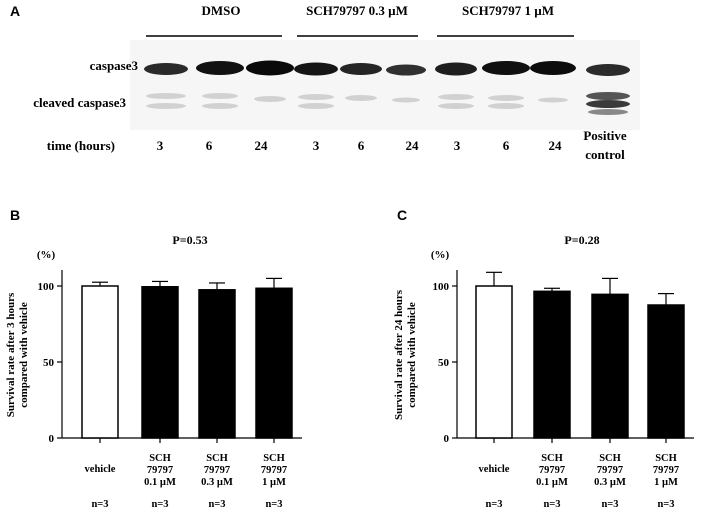  What do you see at coordinates (79, 102) in the screenshot?
I see `row-label-cleaved-caspase3: cleaved caspase3` at bounding box center [79, 102].